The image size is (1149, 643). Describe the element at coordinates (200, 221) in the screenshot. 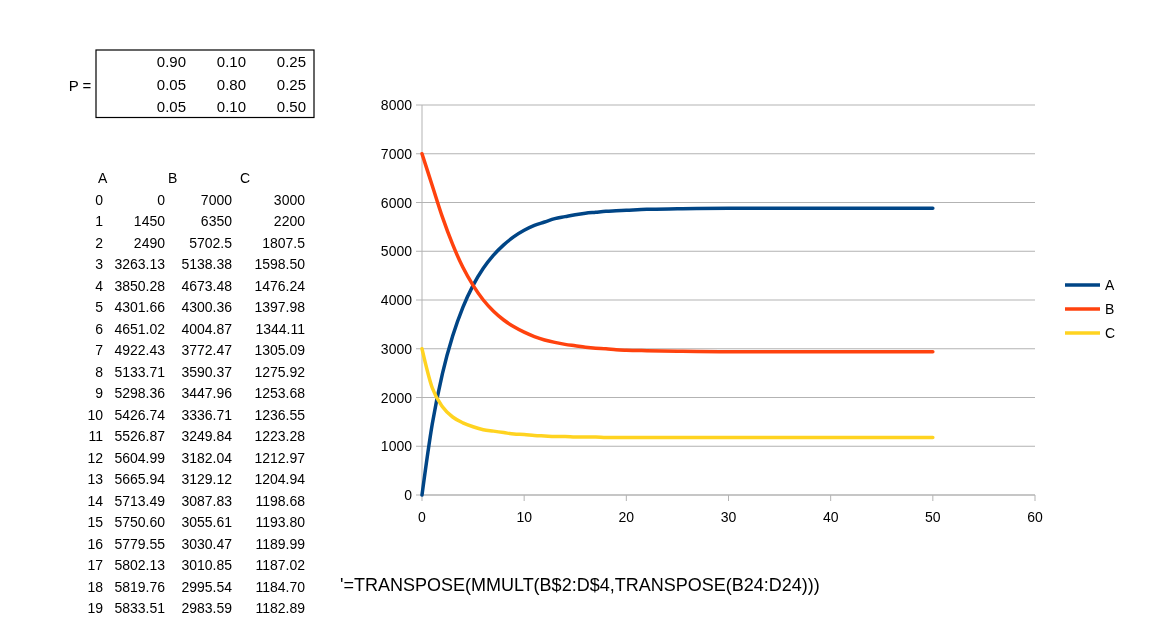

I see `text: 1 1450 6350 2200` at that location.